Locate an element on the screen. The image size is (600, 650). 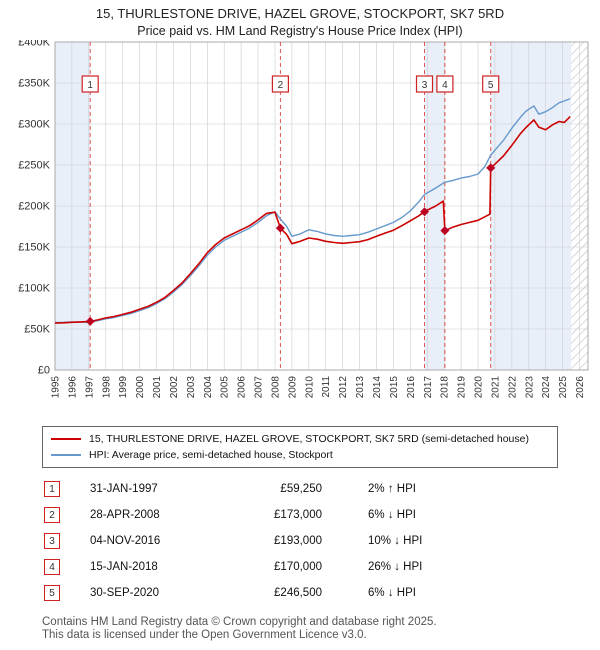
svg-text: 1995 is located at coordinates (56, 387).